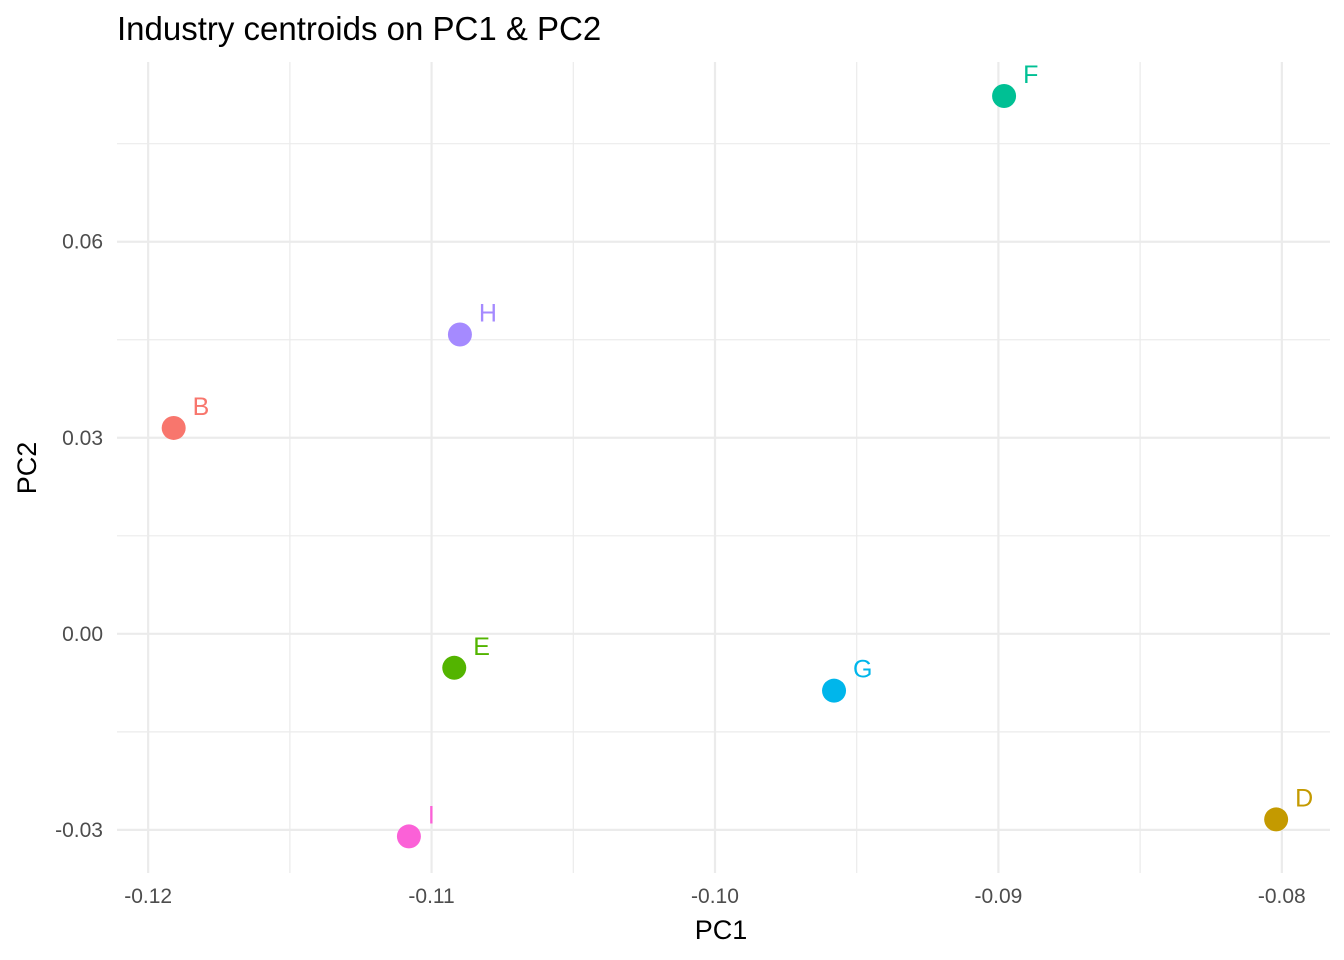 The width and height of the screenshot is (1344, 960). What do you see at coordinates (201, 407) in the screenshot?
I see `point-label-b: B` at bounding box center [201, 407].